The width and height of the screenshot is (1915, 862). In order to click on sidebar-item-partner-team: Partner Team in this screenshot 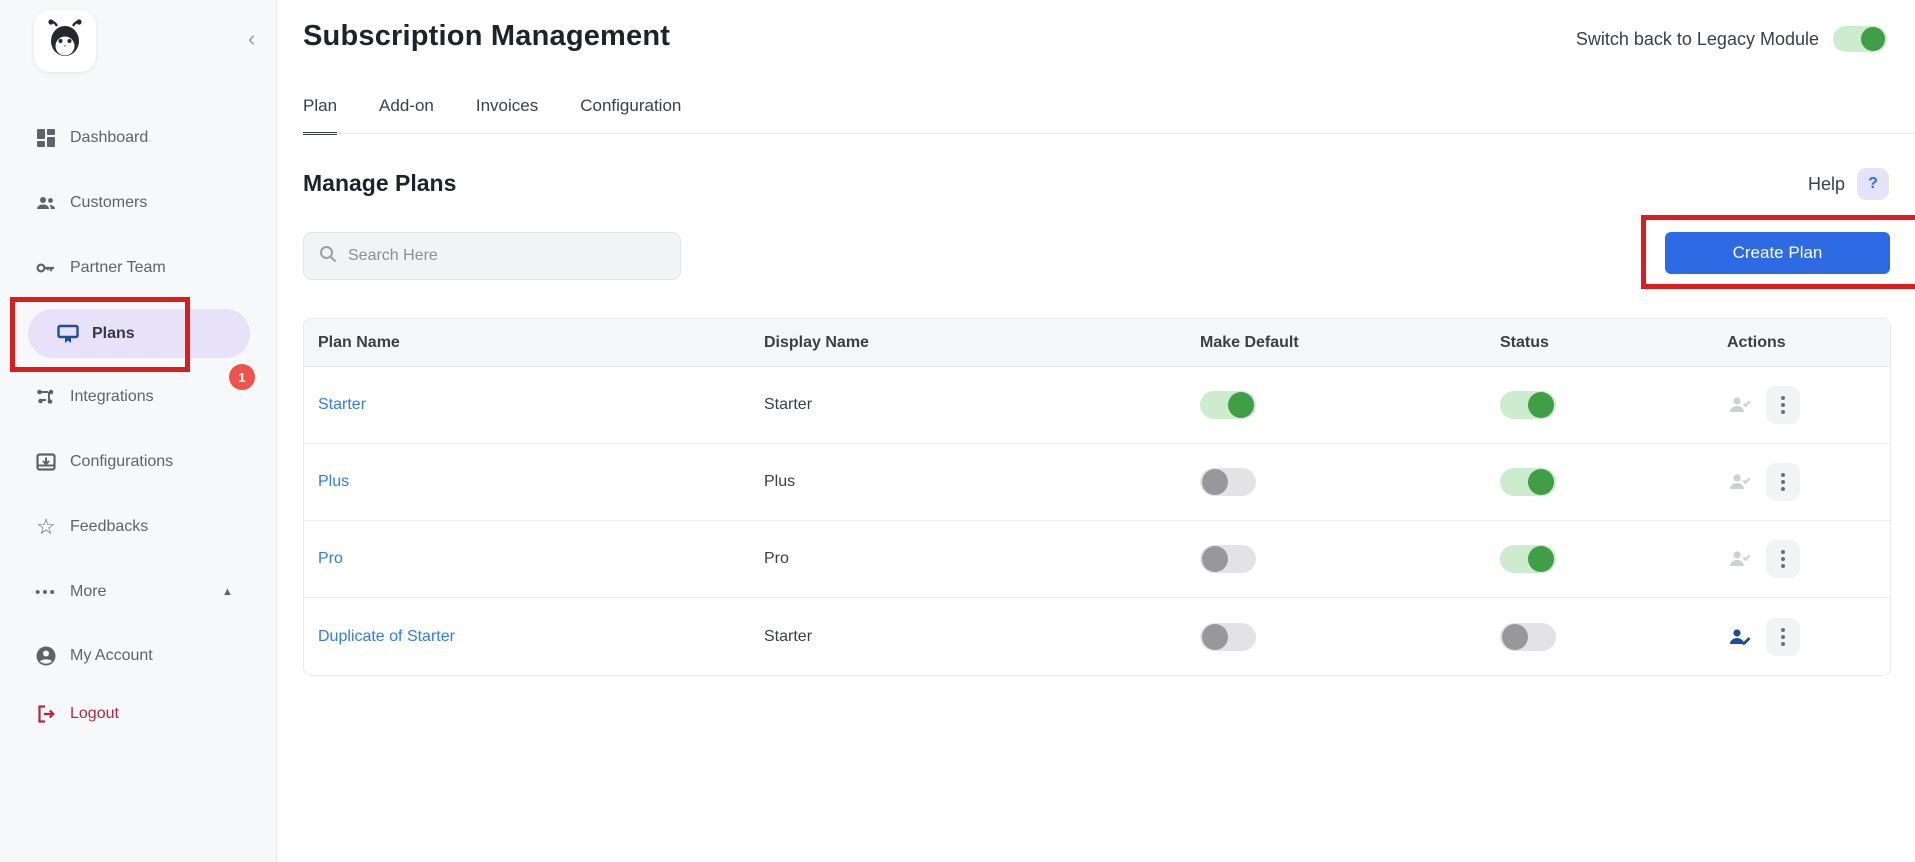, I will do `click(138, 268)`.